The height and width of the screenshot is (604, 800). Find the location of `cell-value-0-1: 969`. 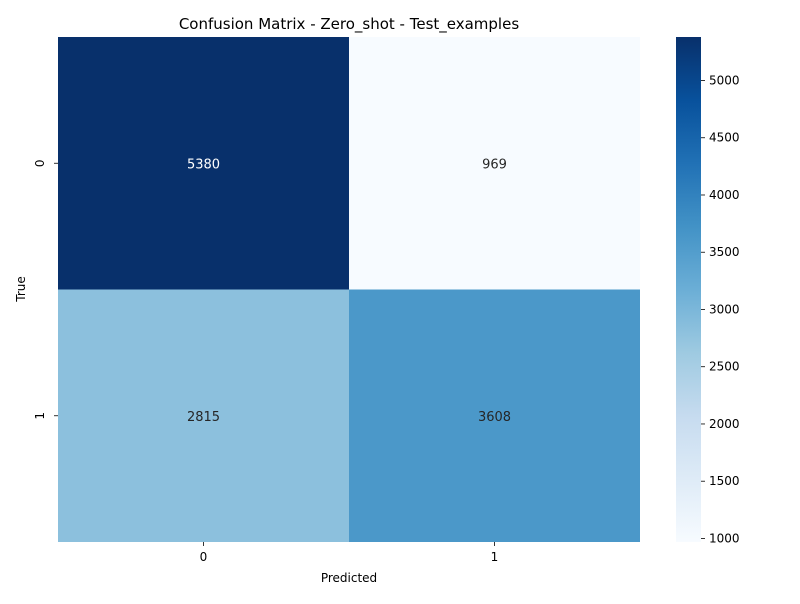

cell-value-0-1: 969 is located at coordinates (494, 164).